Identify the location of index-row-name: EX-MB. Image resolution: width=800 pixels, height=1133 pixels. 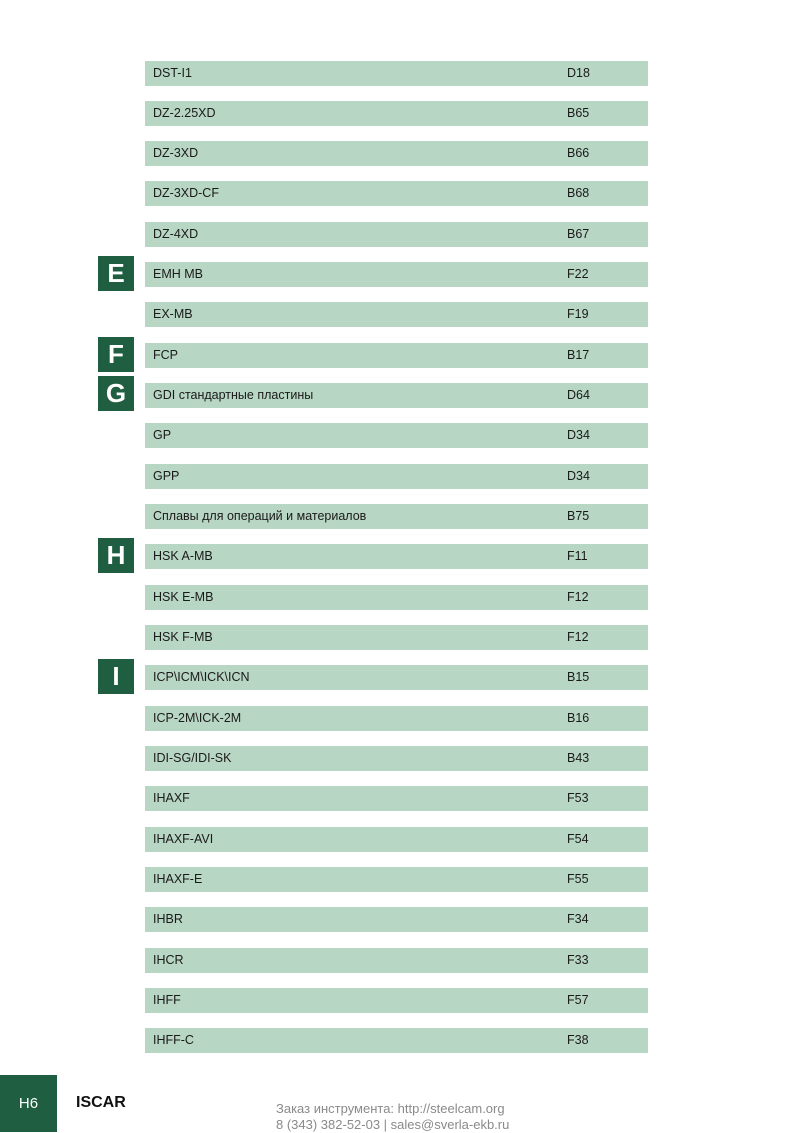
(173, 314).